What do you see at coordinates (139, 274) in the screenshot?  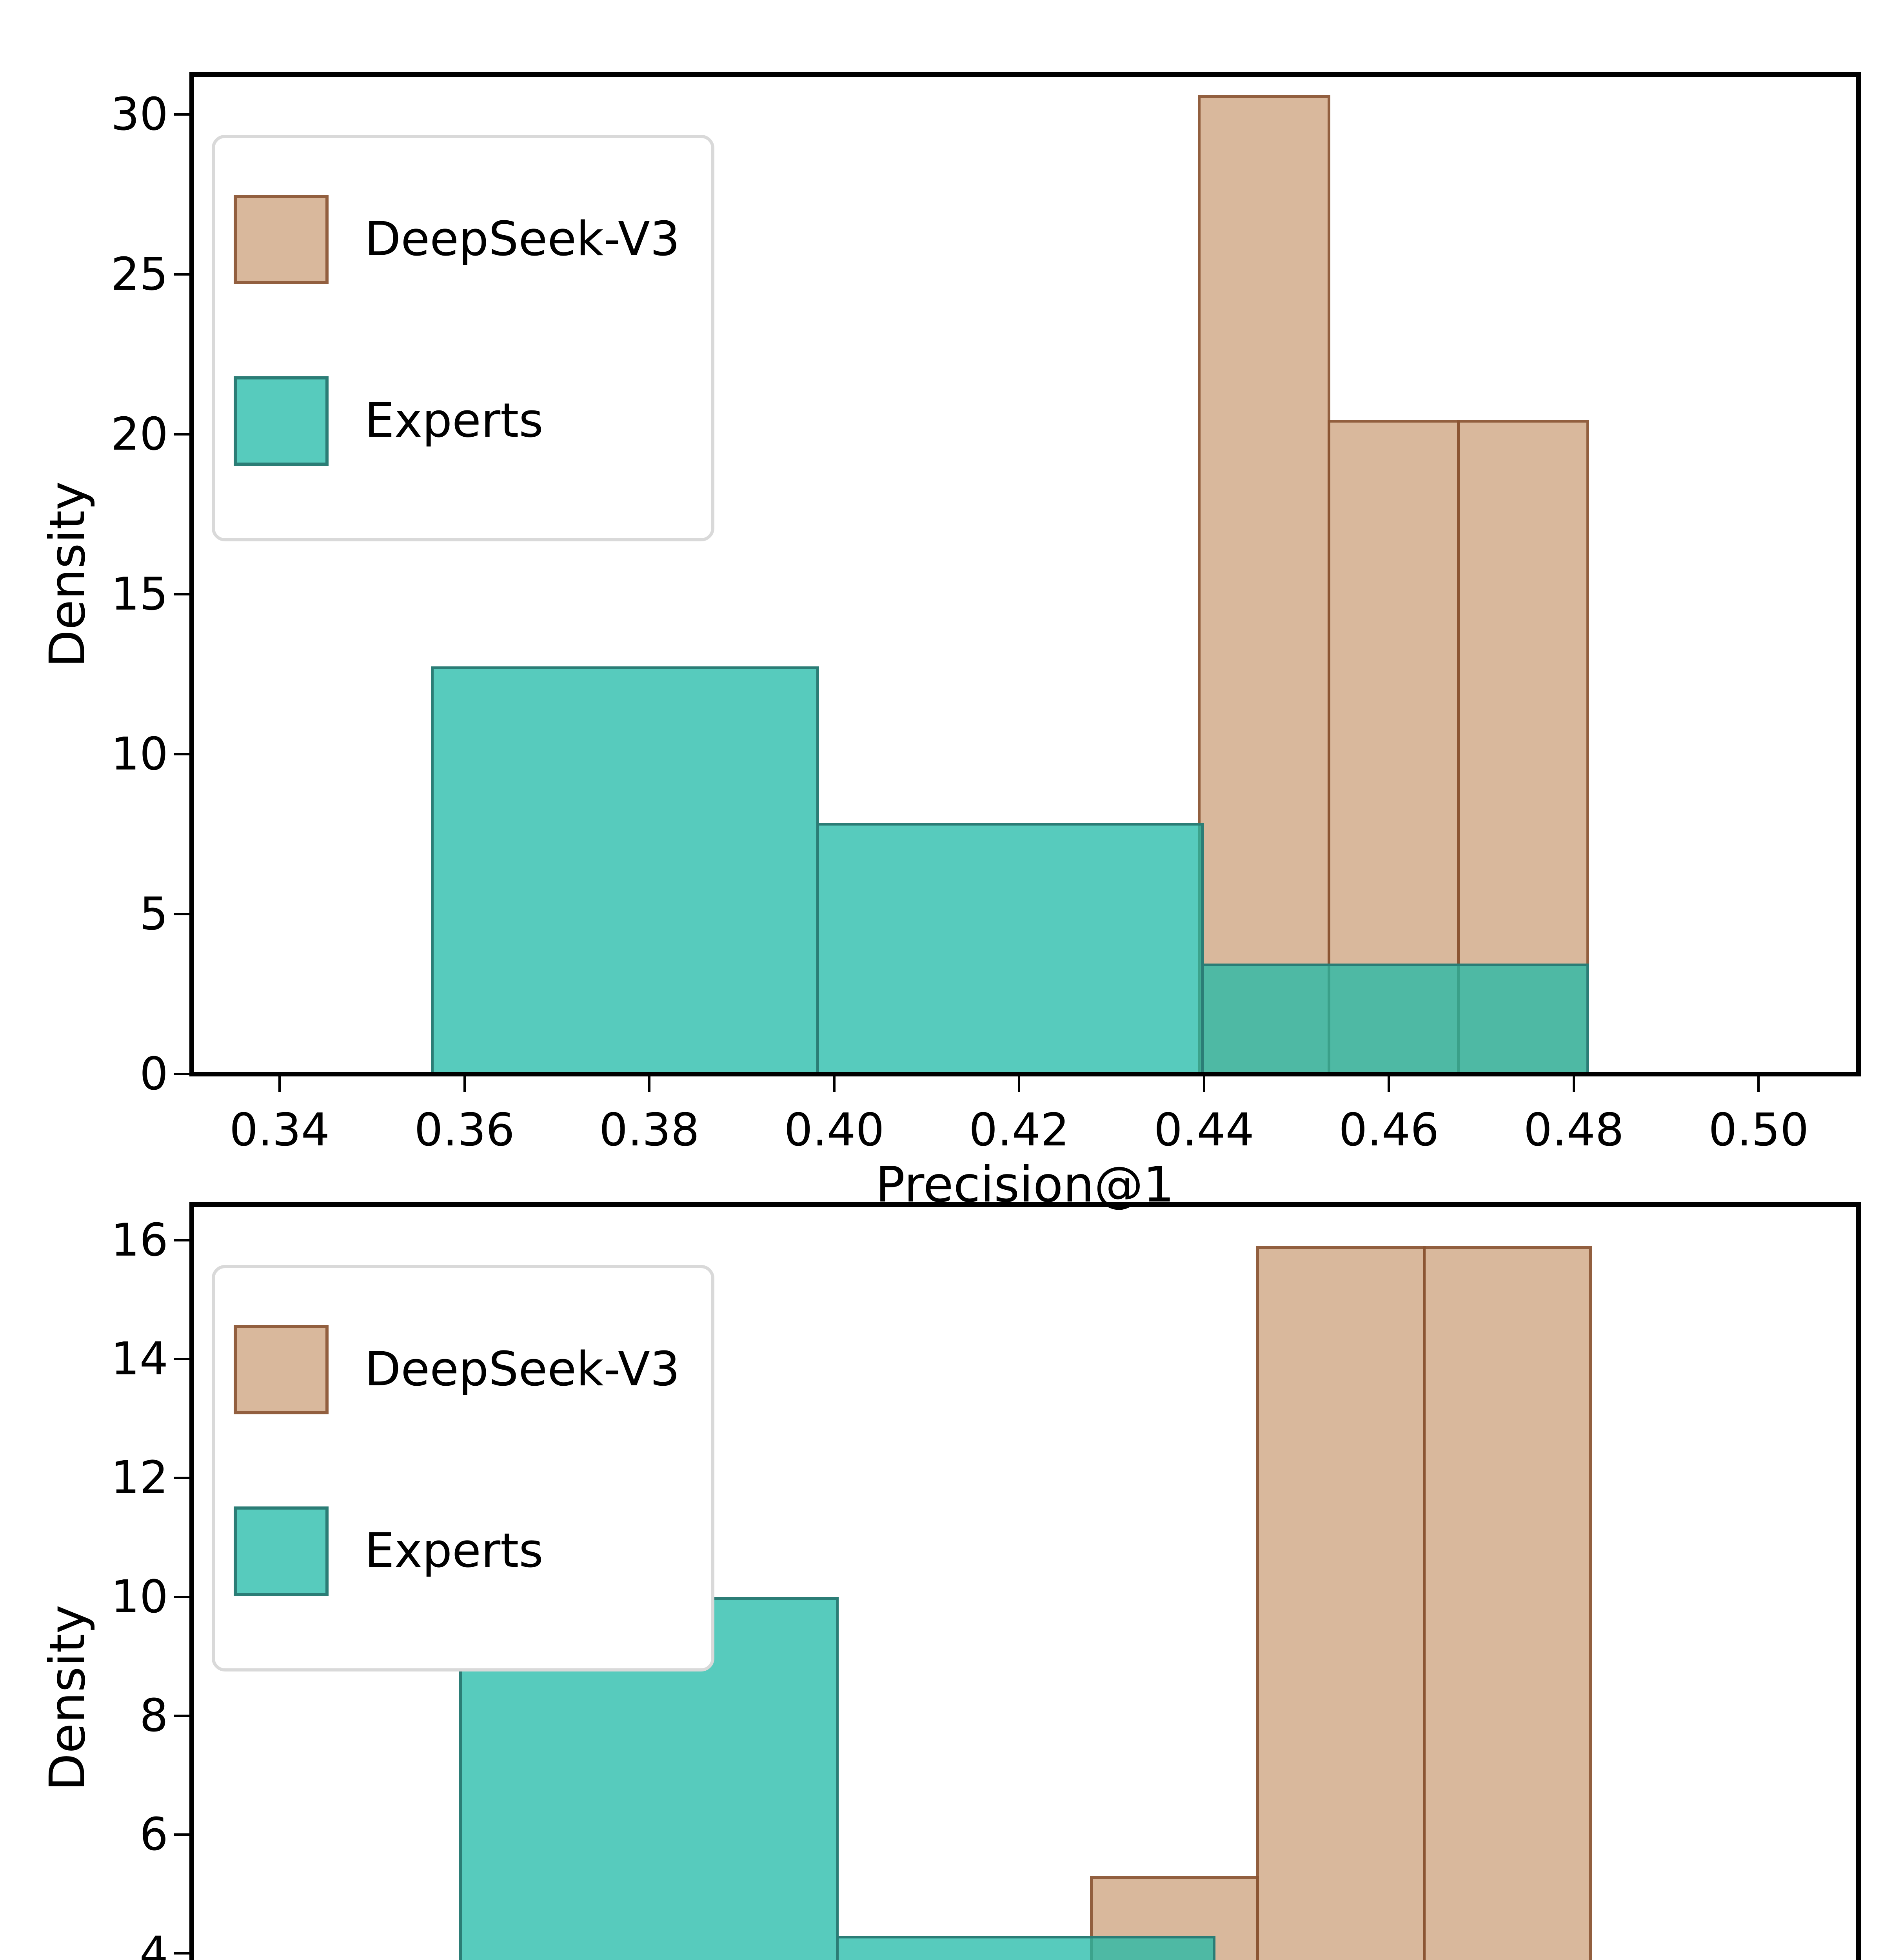 I see `y-tick-label: 25` at bounding box center [139, 274].